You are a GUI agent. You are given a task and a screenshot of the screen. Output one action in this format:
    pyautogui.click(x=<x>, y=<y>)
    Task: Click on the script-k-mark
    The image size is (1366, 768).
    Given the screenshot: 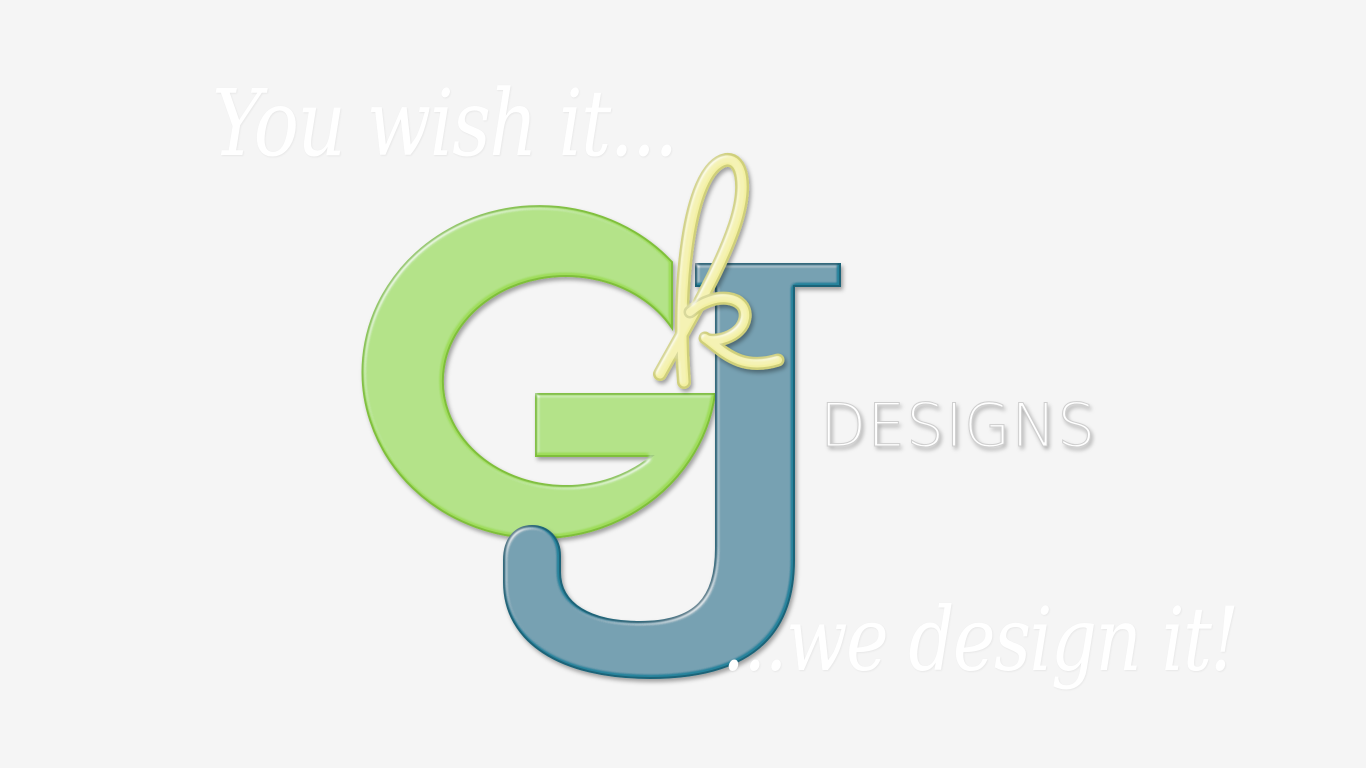 What is the action you would take?
    pyautogui.click(x=719, y=271)
    